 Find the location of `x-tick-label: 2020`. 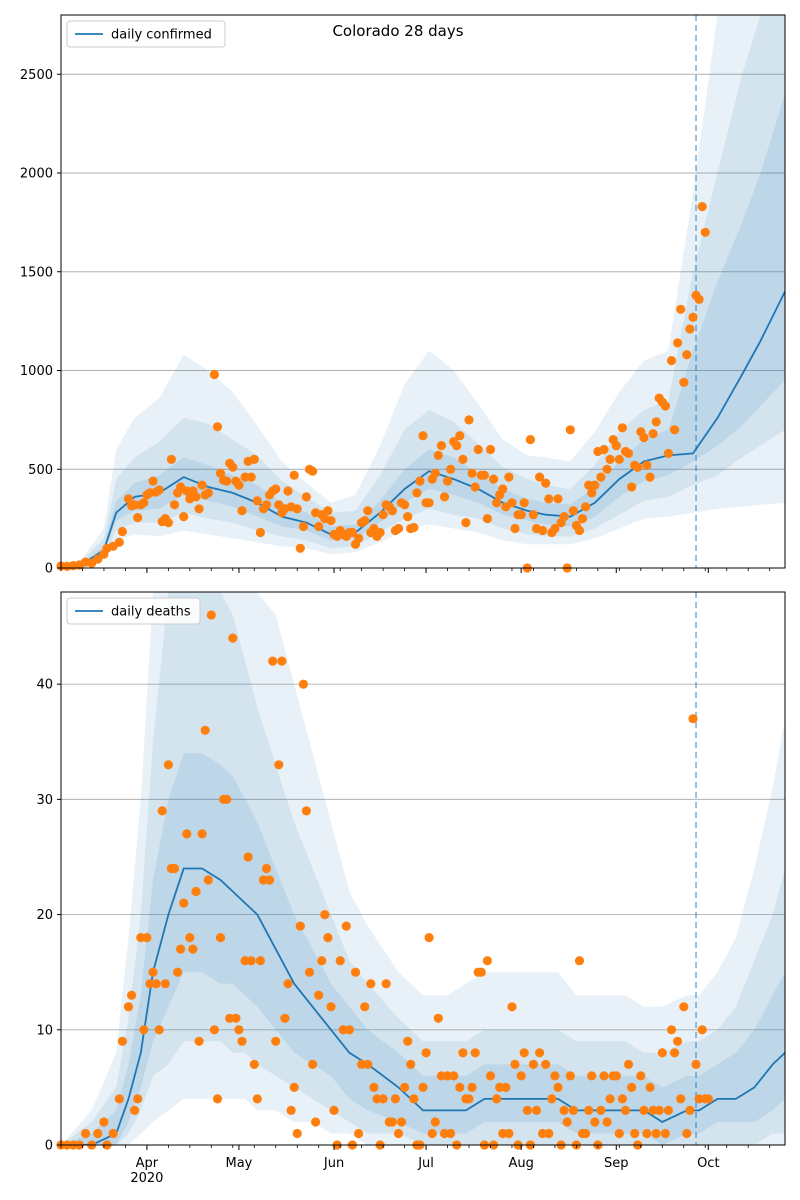

x-tick-label: 2020 is located at coordinates (146, 1178).